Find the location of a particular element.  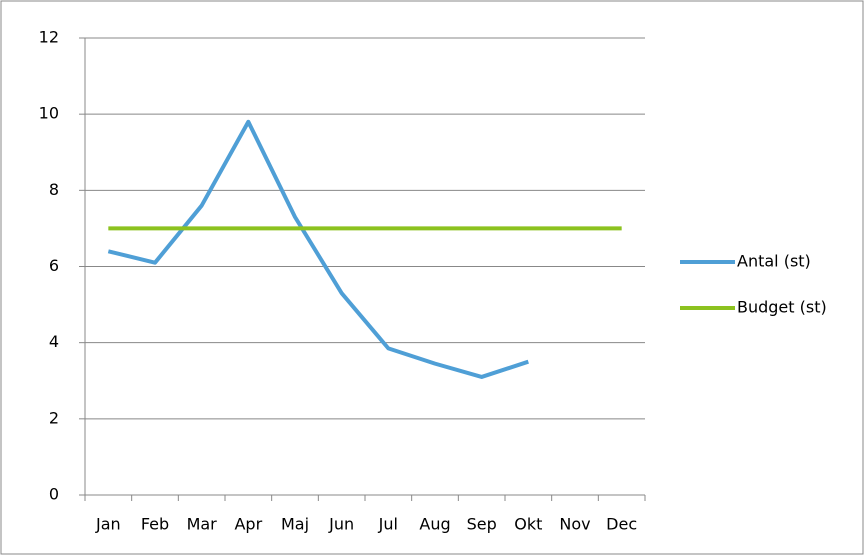

x-tick-label: Jan is located at coordinates (108, 524).